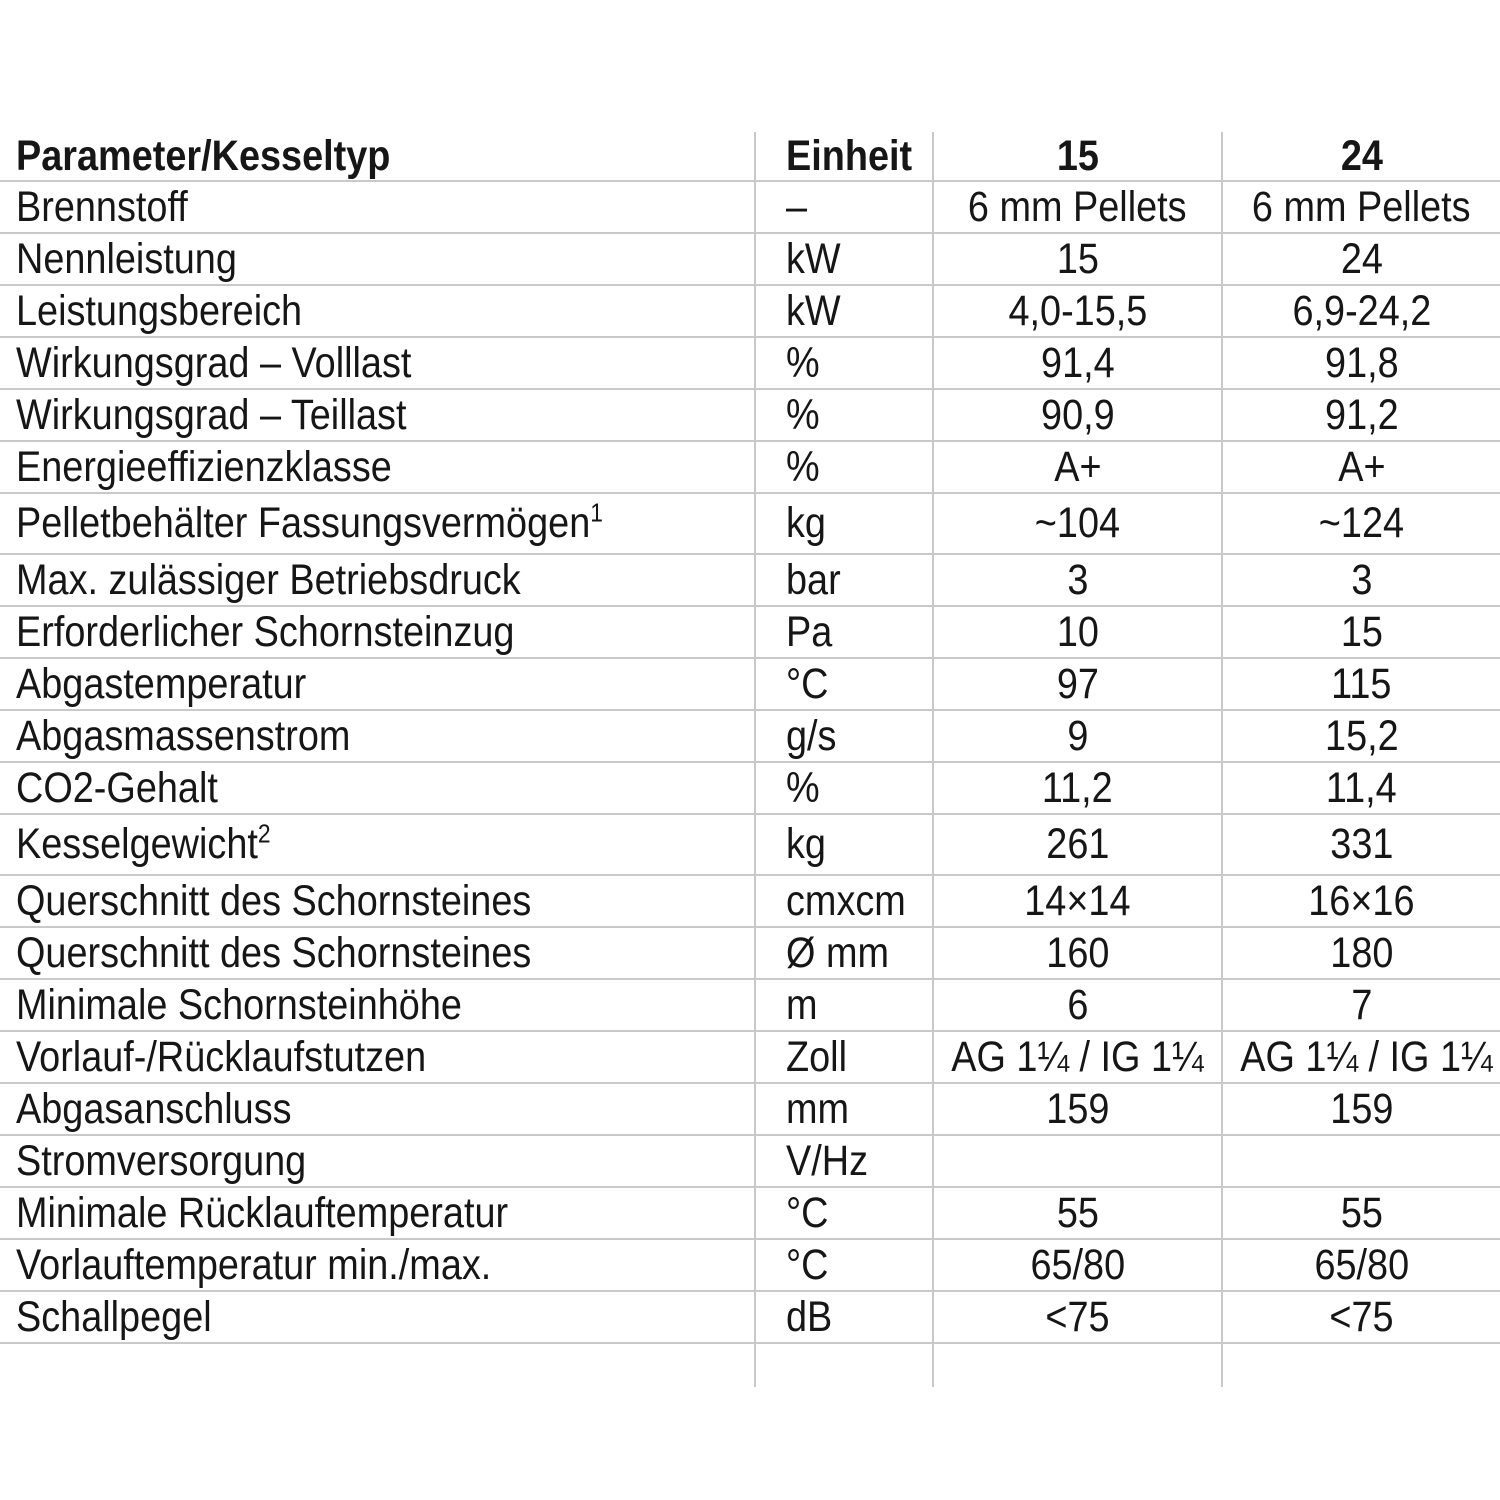  What do you see at coordinates (809, 1316) in the screenshot?
I see `cell-text: dB` at bounding box center [809, 1316].